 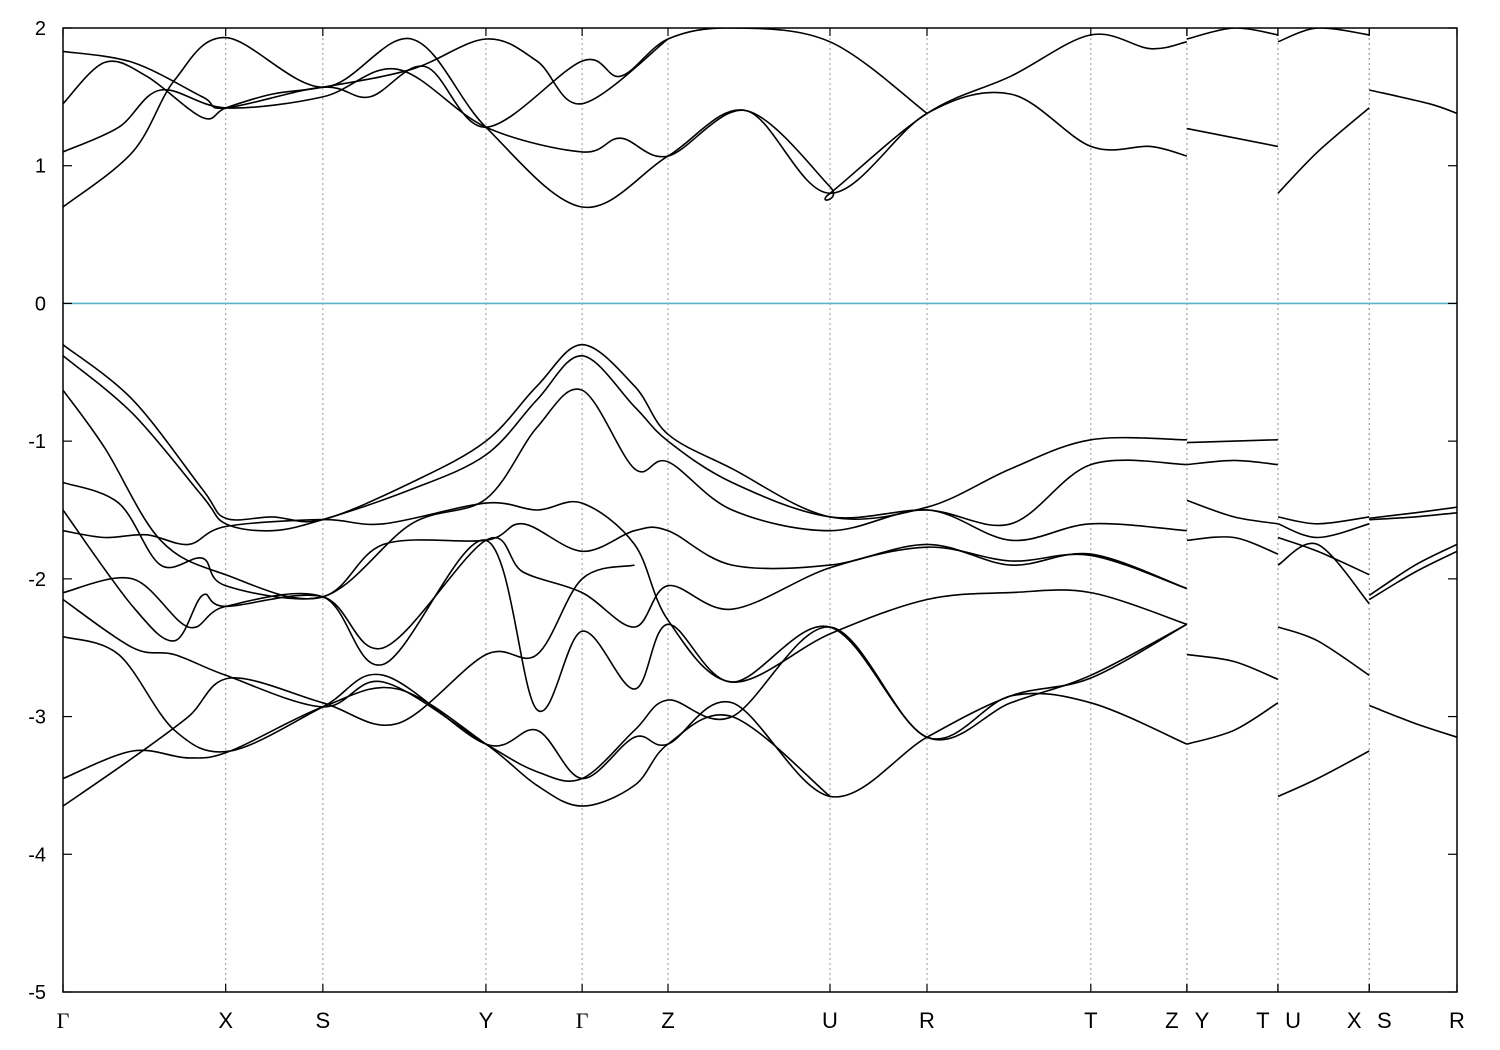 What do you see at coordinates (40, 167) in the screenshot?
I see `y-tick-label: 1` at bounding box center [40, 167].